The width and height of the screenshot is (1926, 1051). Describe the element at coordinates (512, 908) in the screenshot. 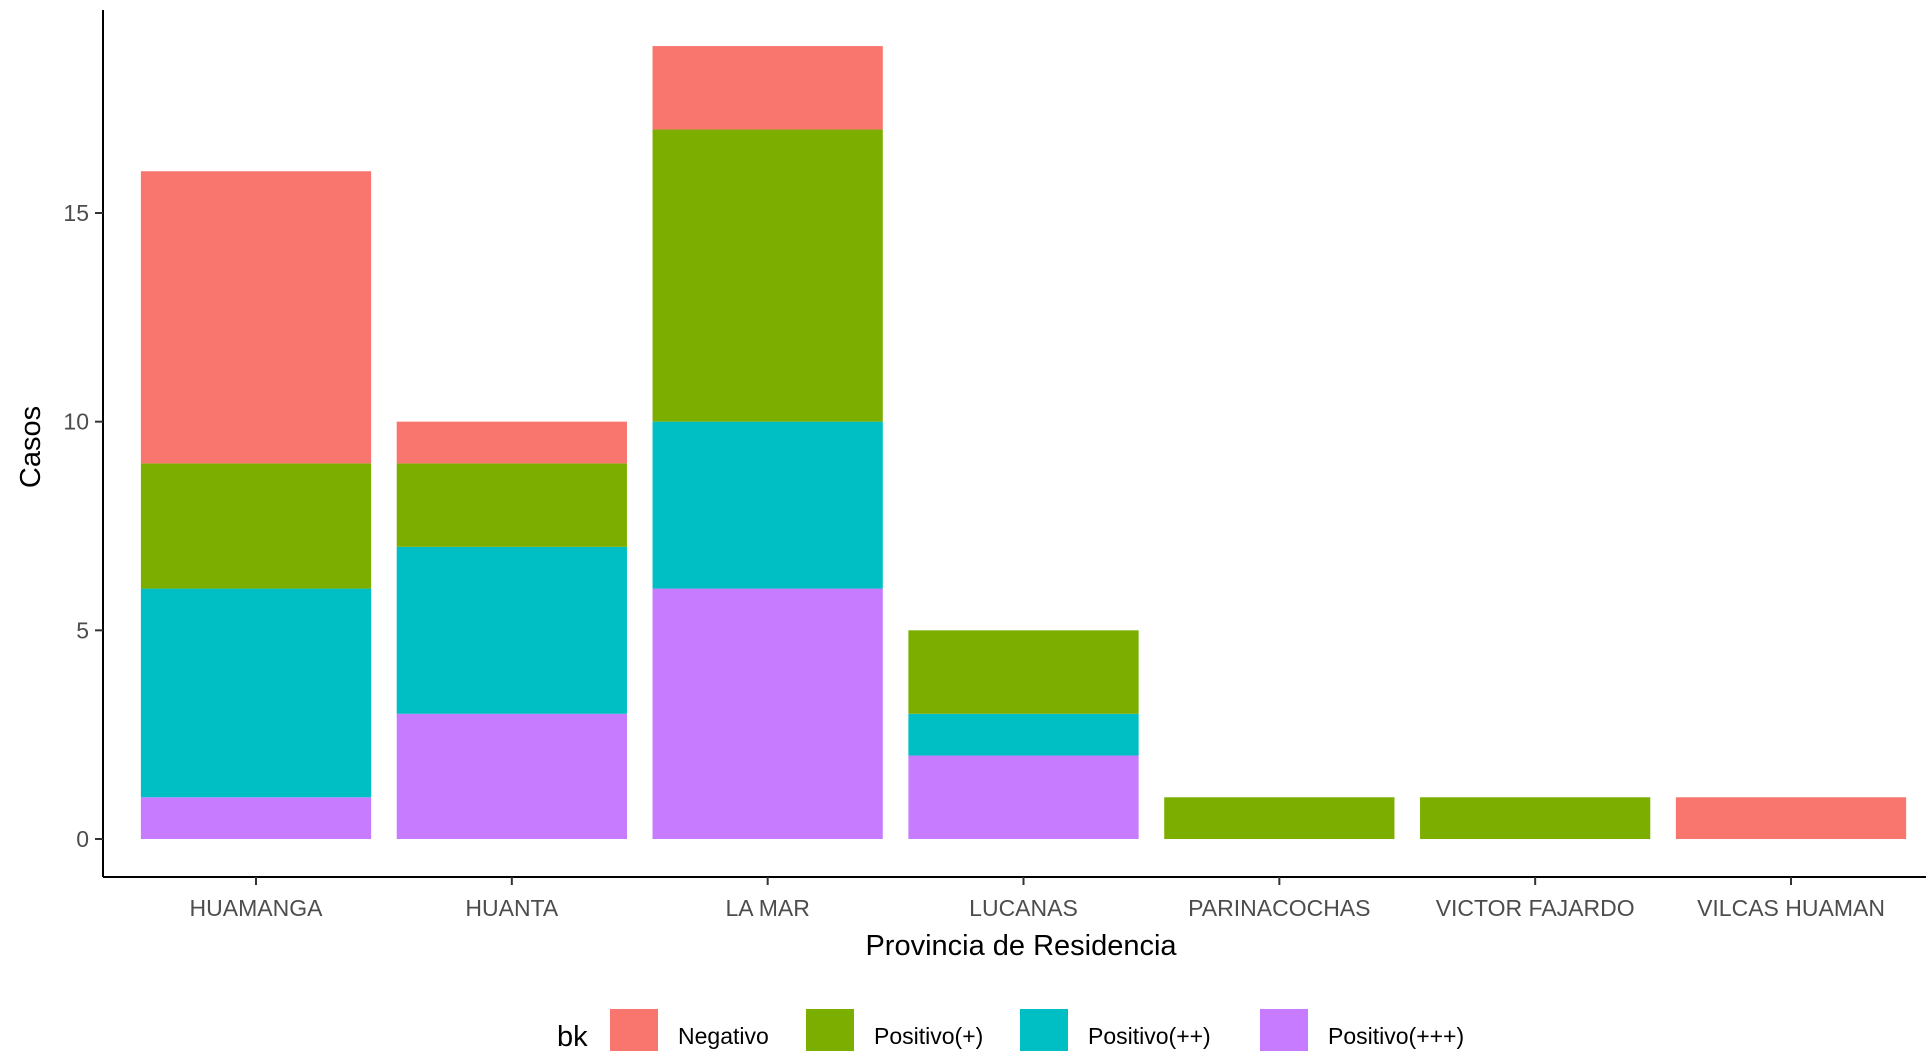

I see `x-tick-label: HUANTA` at that location.